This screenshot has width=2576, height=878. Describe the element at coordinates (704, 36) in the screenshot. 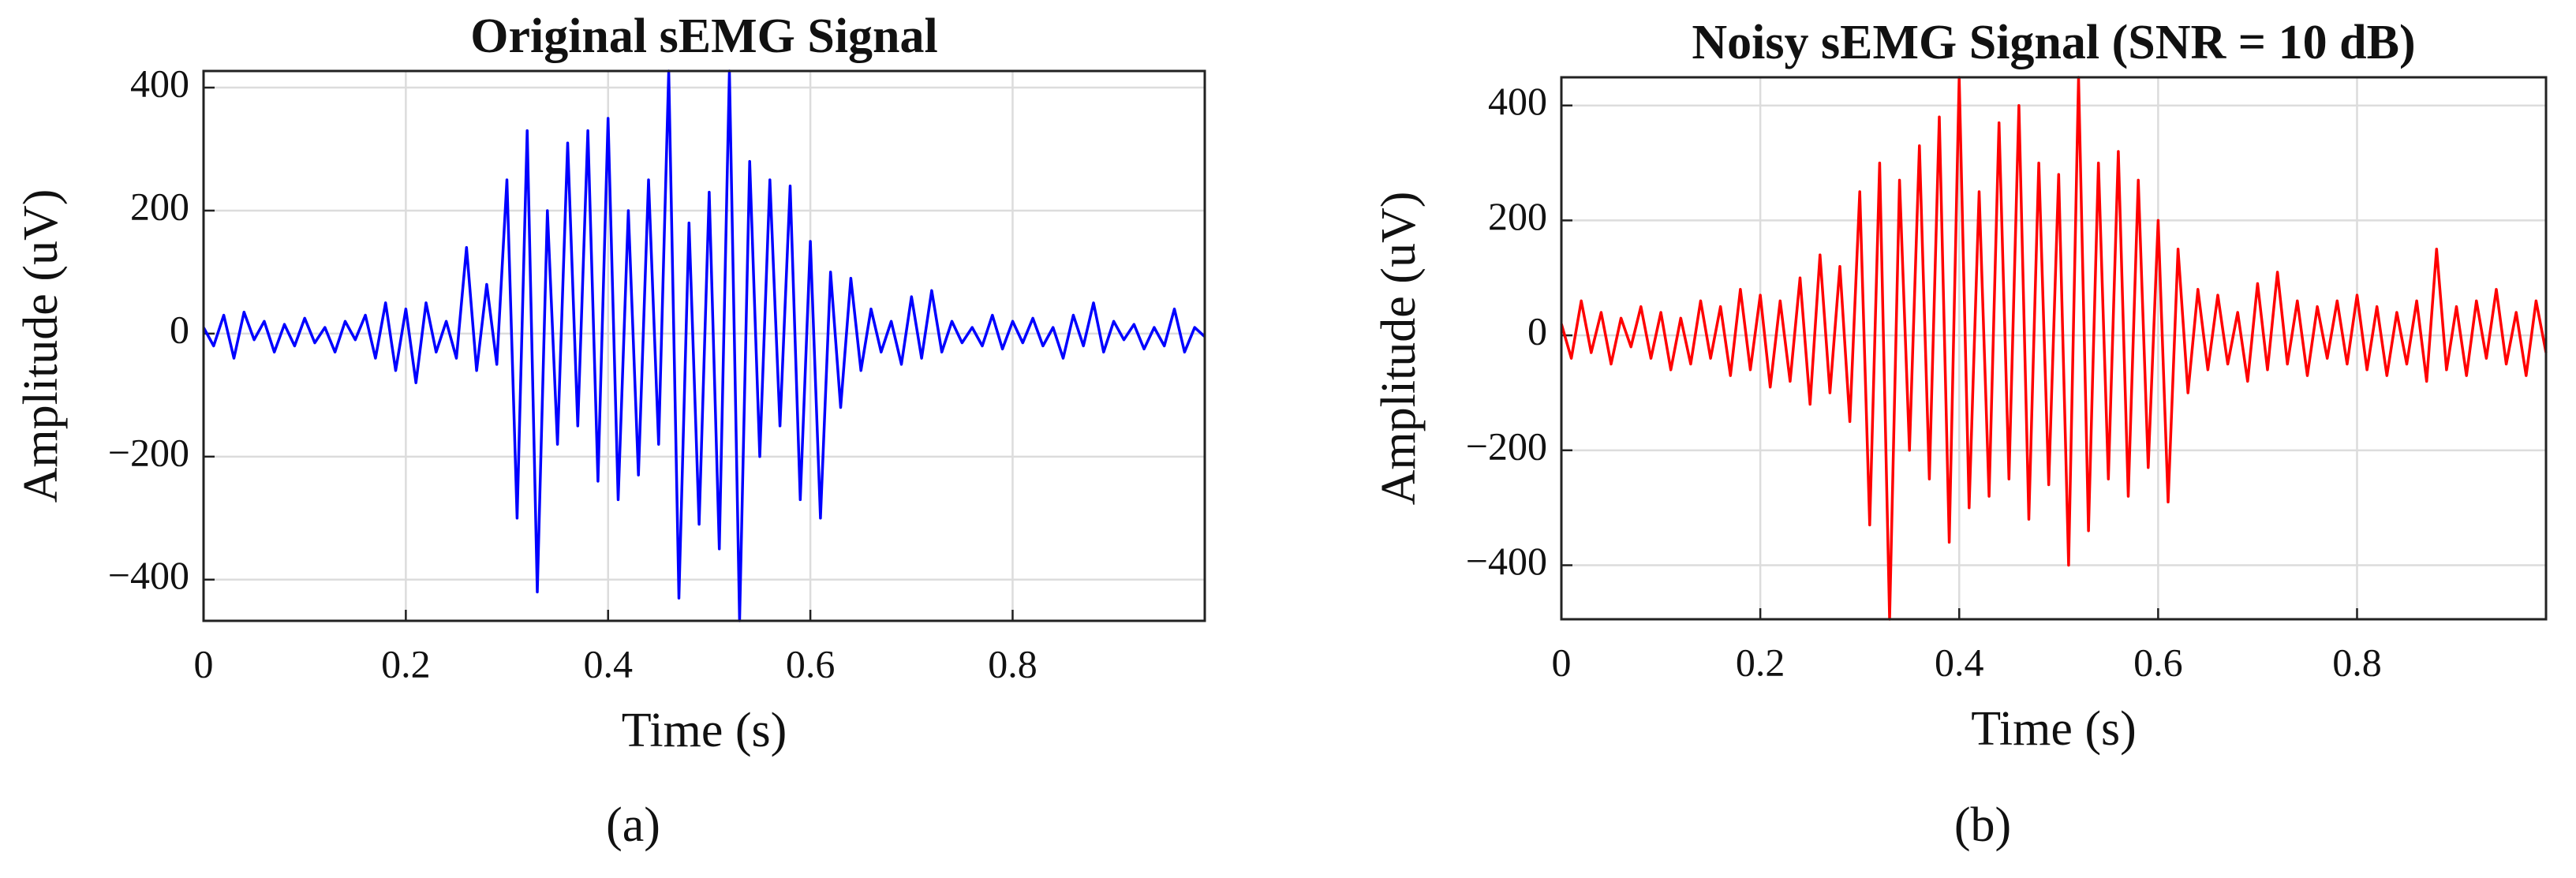

I see `chart-title: Original sEMG Signal` at that location.